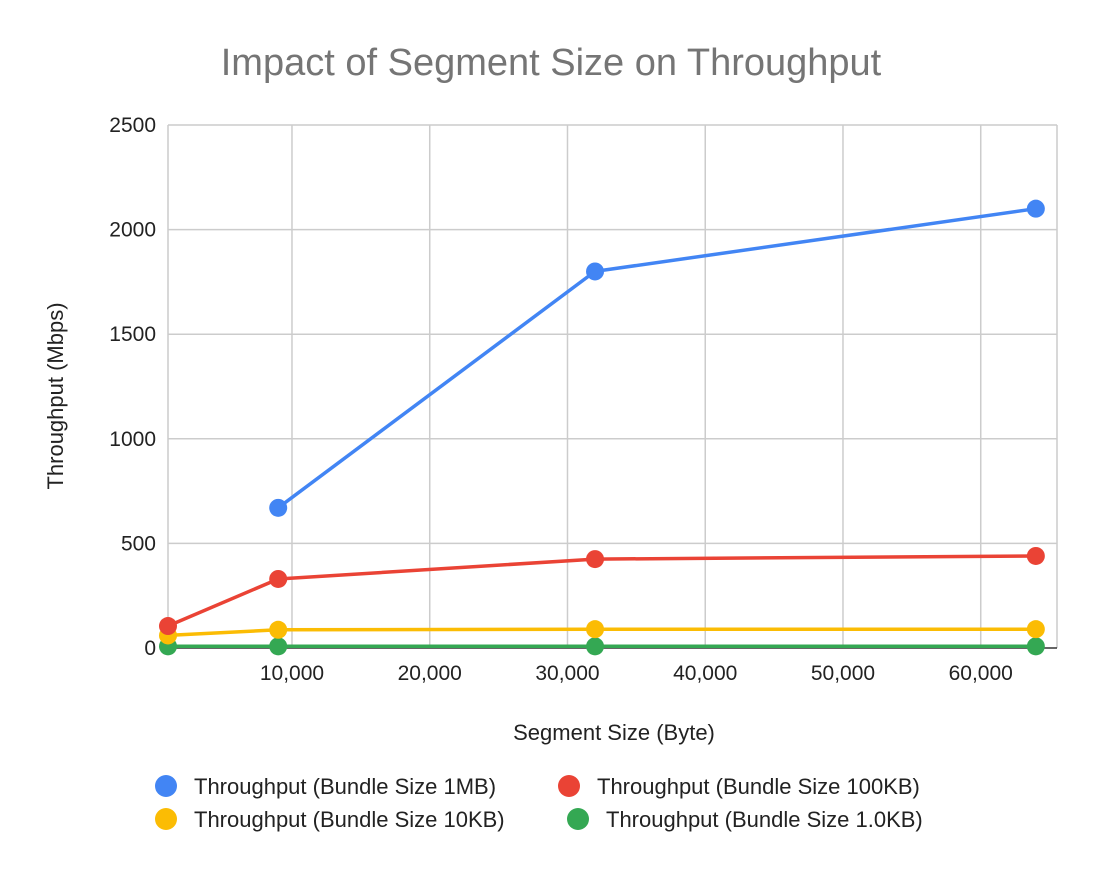  Describe the element at coordinates (758, 786) in the screenshot. I see `legend-label: Throughput (Bundle Size 100KB)` at that location.